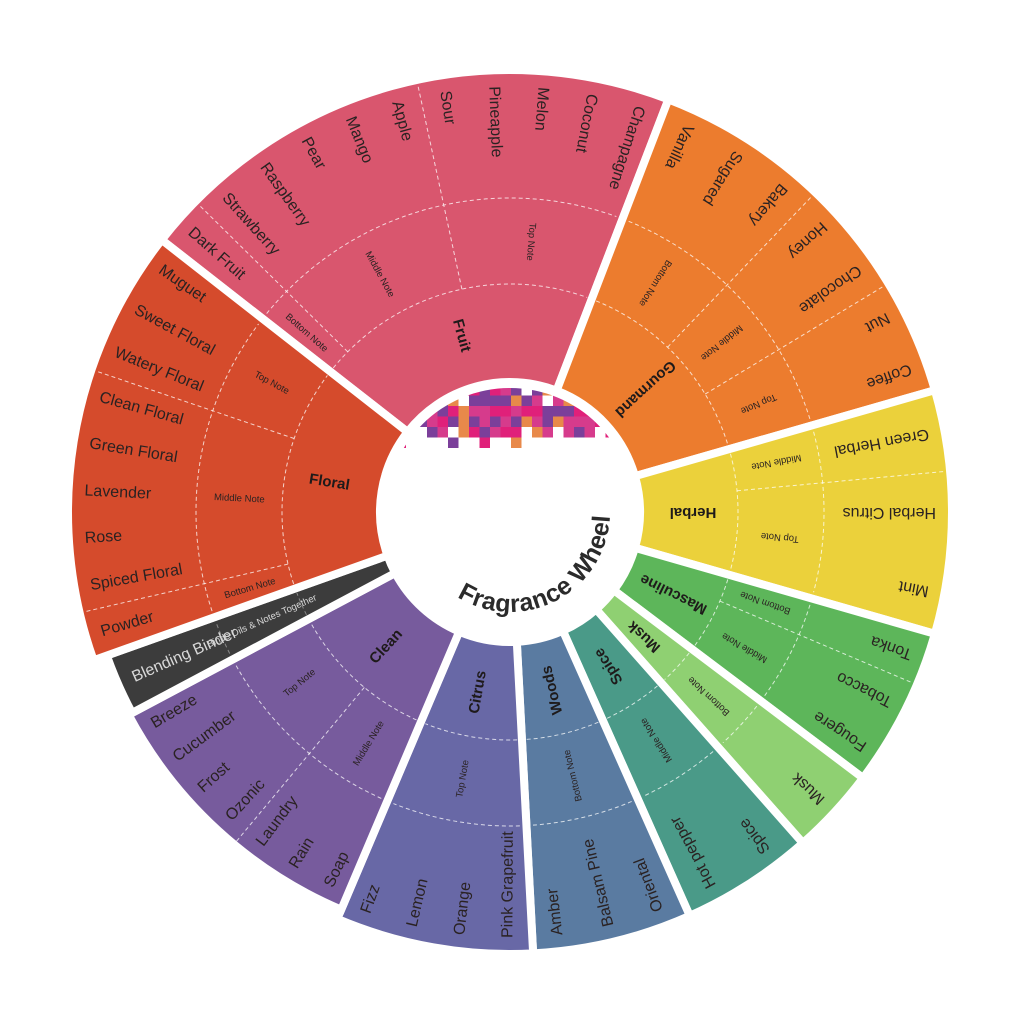 This screenshot has width=1024, height=1024. What do you see at coordinates (495, 122) in the screenshot?
I see `fragrance-item: Pineapple` at bounding box center [495, 122].